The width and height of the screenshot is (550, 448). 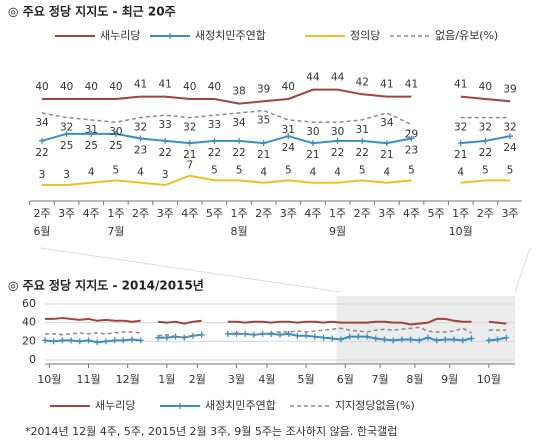 What do you see at coordinates (115, 231) in the screenshot?
I see `x-group-label: 7월` at bounding box center [115, 231].